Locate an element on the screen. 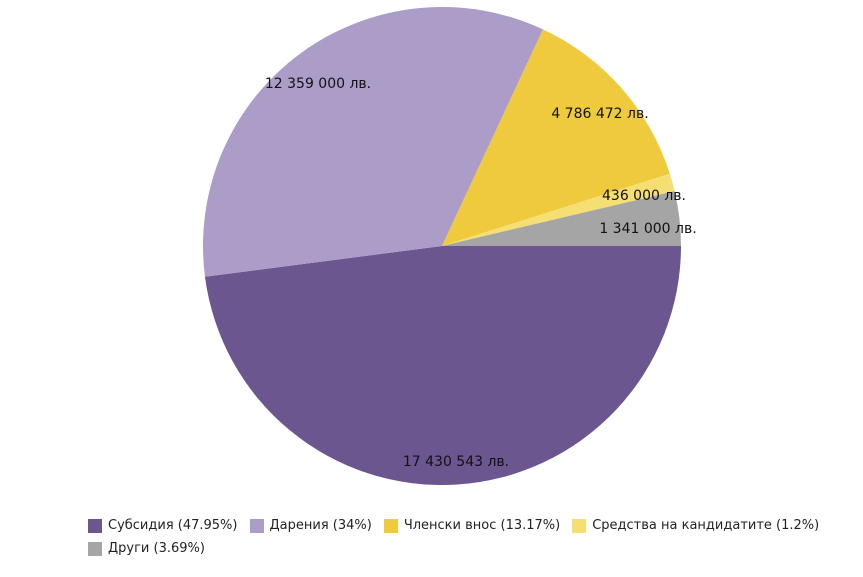 The image size is (863, 577). legend-item: Членски внос (13.17%) is located at coordinates (472, 525).